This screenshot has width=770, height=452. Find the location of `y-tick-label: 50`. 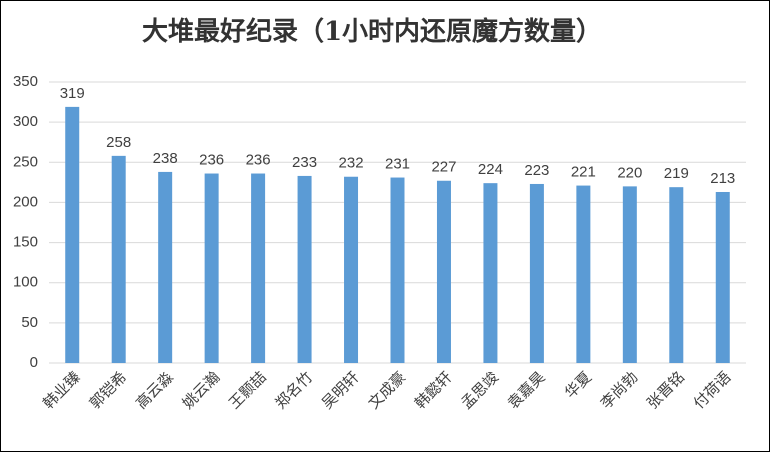

y-tick-label: 50 is located at coordinates (29, 322).